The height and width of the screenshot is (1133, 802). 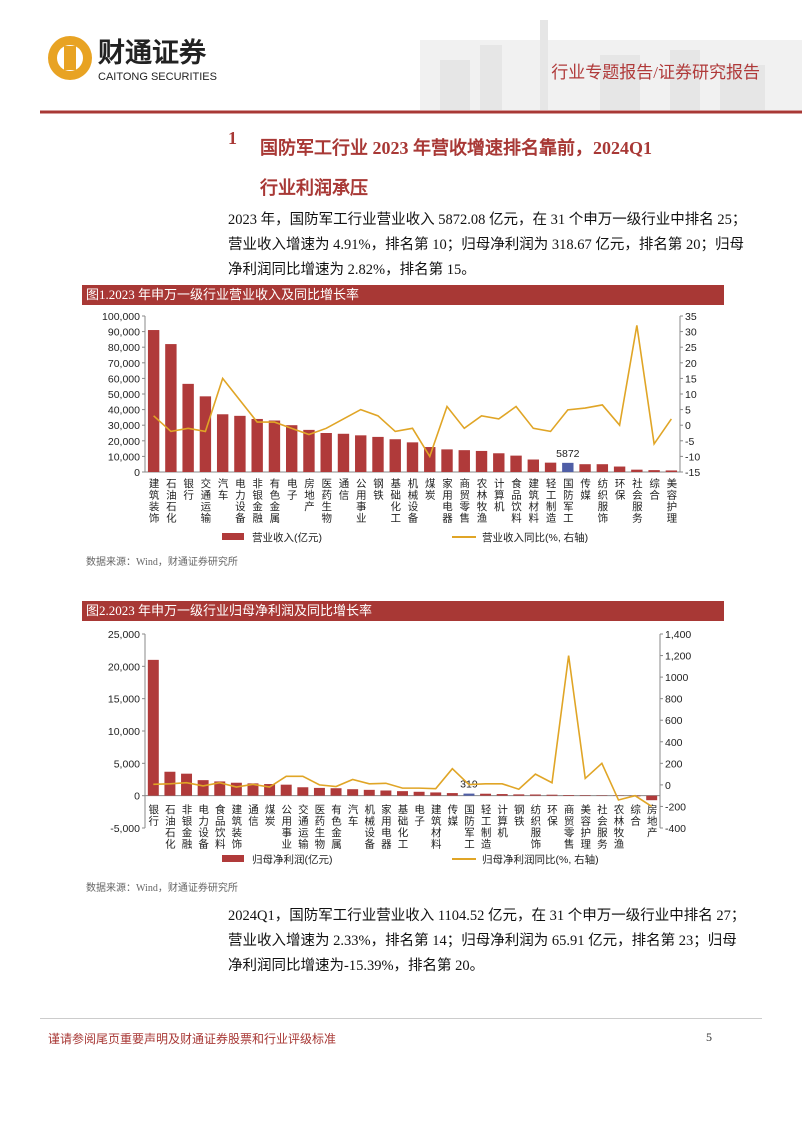 What do you see at coordinates (447, 500) in the screenshot?
I see `x-tick-label: 家用电器` at bounding box center [447, 500].